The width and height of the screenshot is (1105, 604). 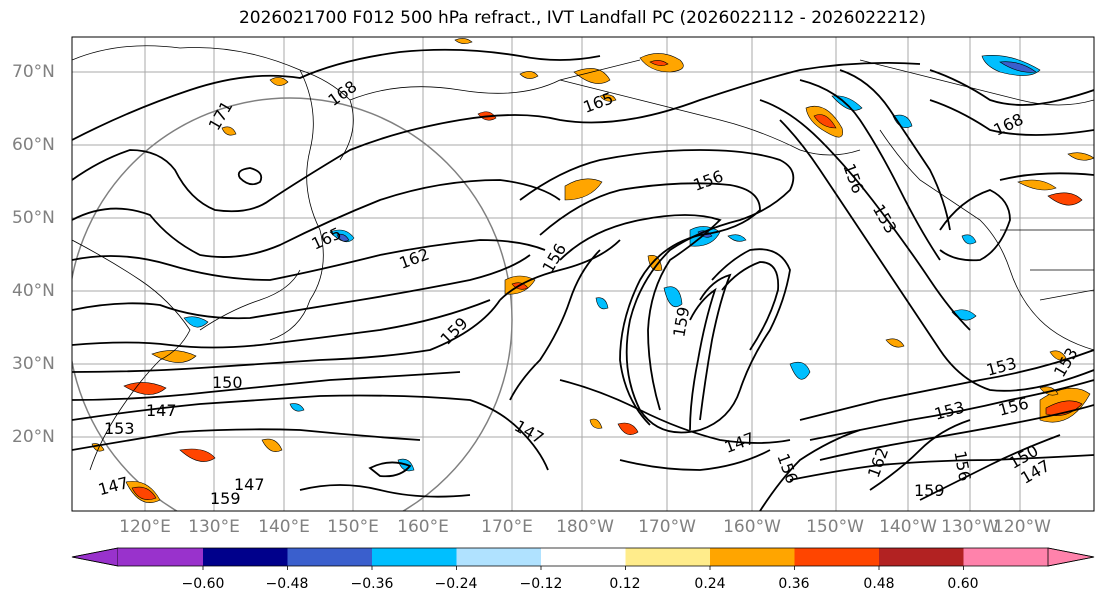 I want to click on lon-label: 150°W, so click(x=835, y=527).